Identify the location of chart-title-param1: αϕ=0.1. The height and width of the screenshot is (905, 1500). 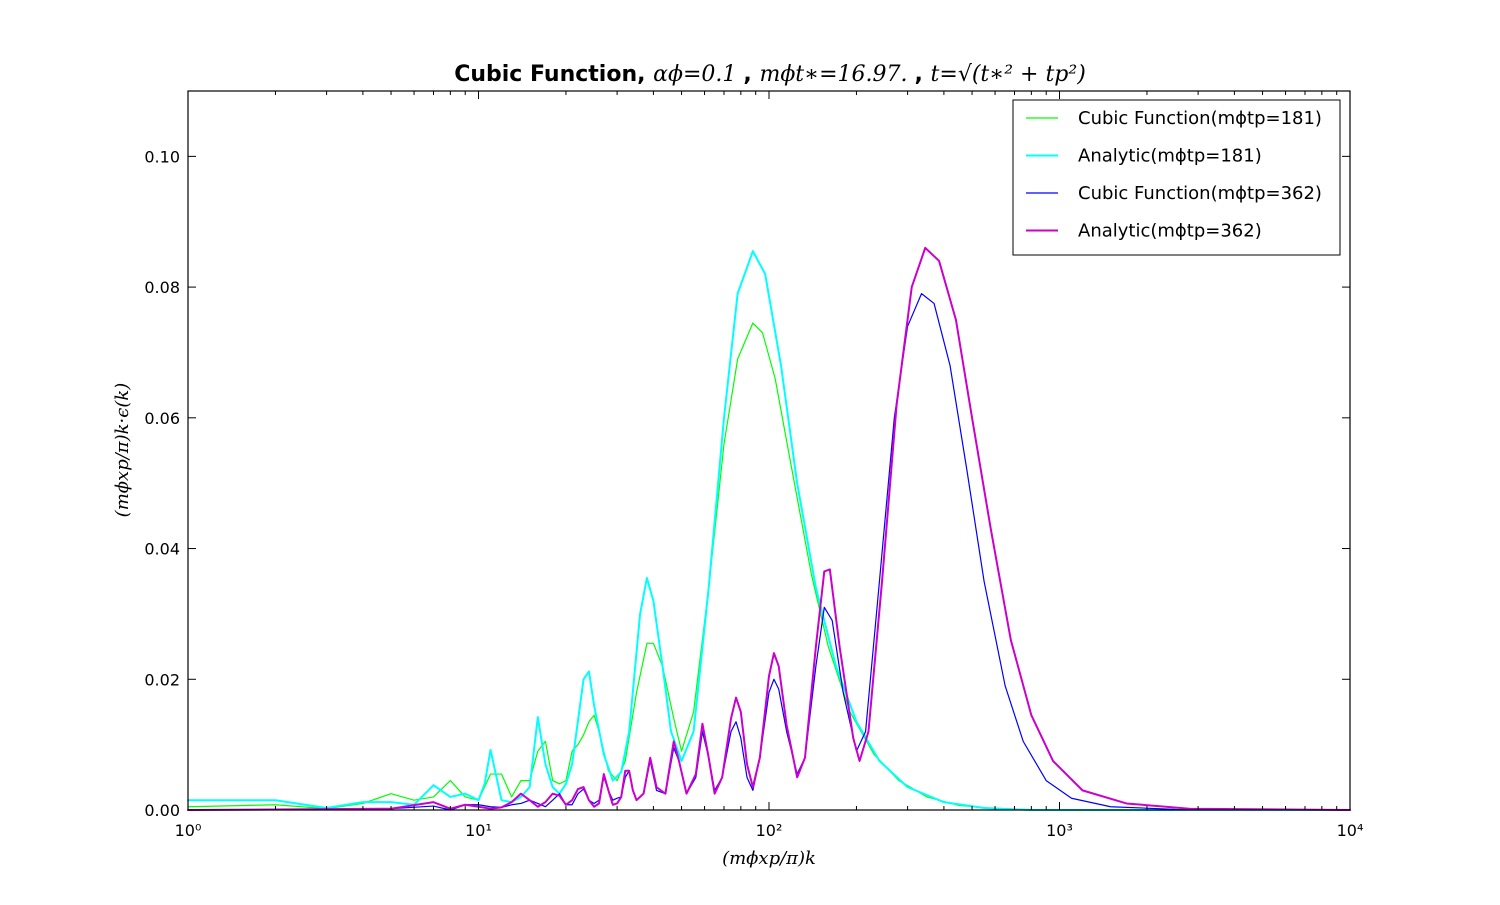
(694, 74).